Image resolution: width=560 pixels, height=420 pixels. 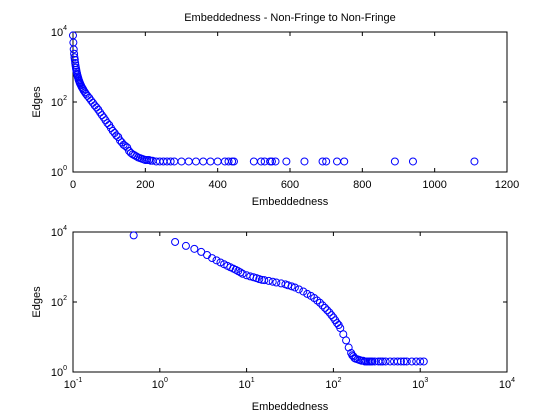 I want to click on bottom-y-tick-label: 10⁴, so click(x=59, y=232).